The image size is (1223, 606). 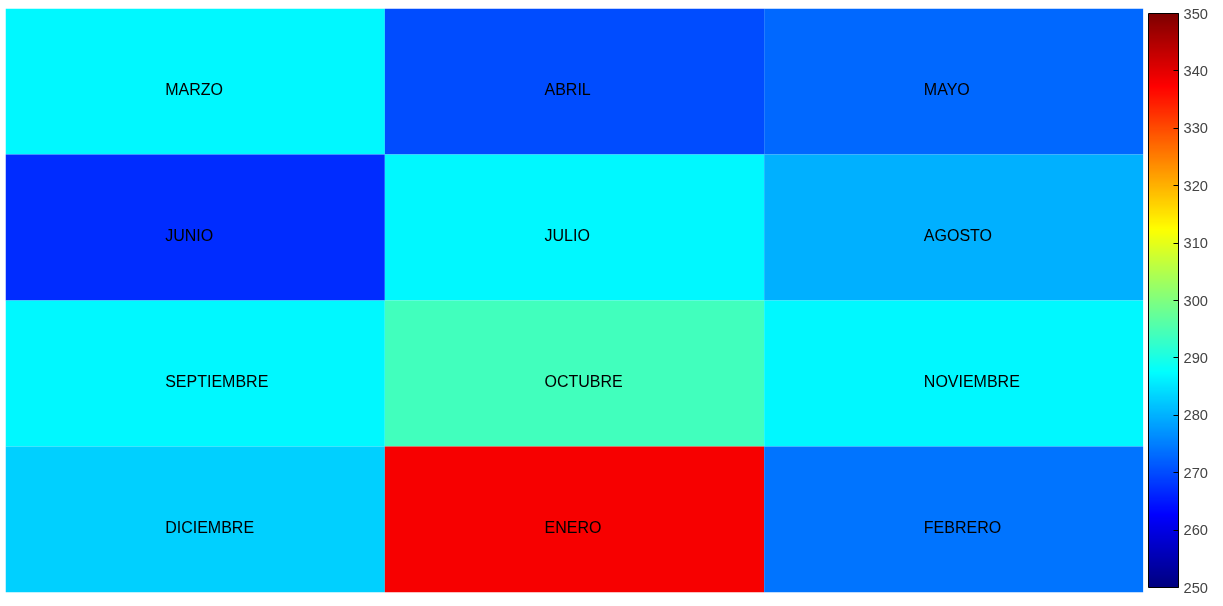 What do you see at coordinates (583, 381) in the screenshot?
I see `data-label: OCTUBRE` at bounding box center [583, 381].